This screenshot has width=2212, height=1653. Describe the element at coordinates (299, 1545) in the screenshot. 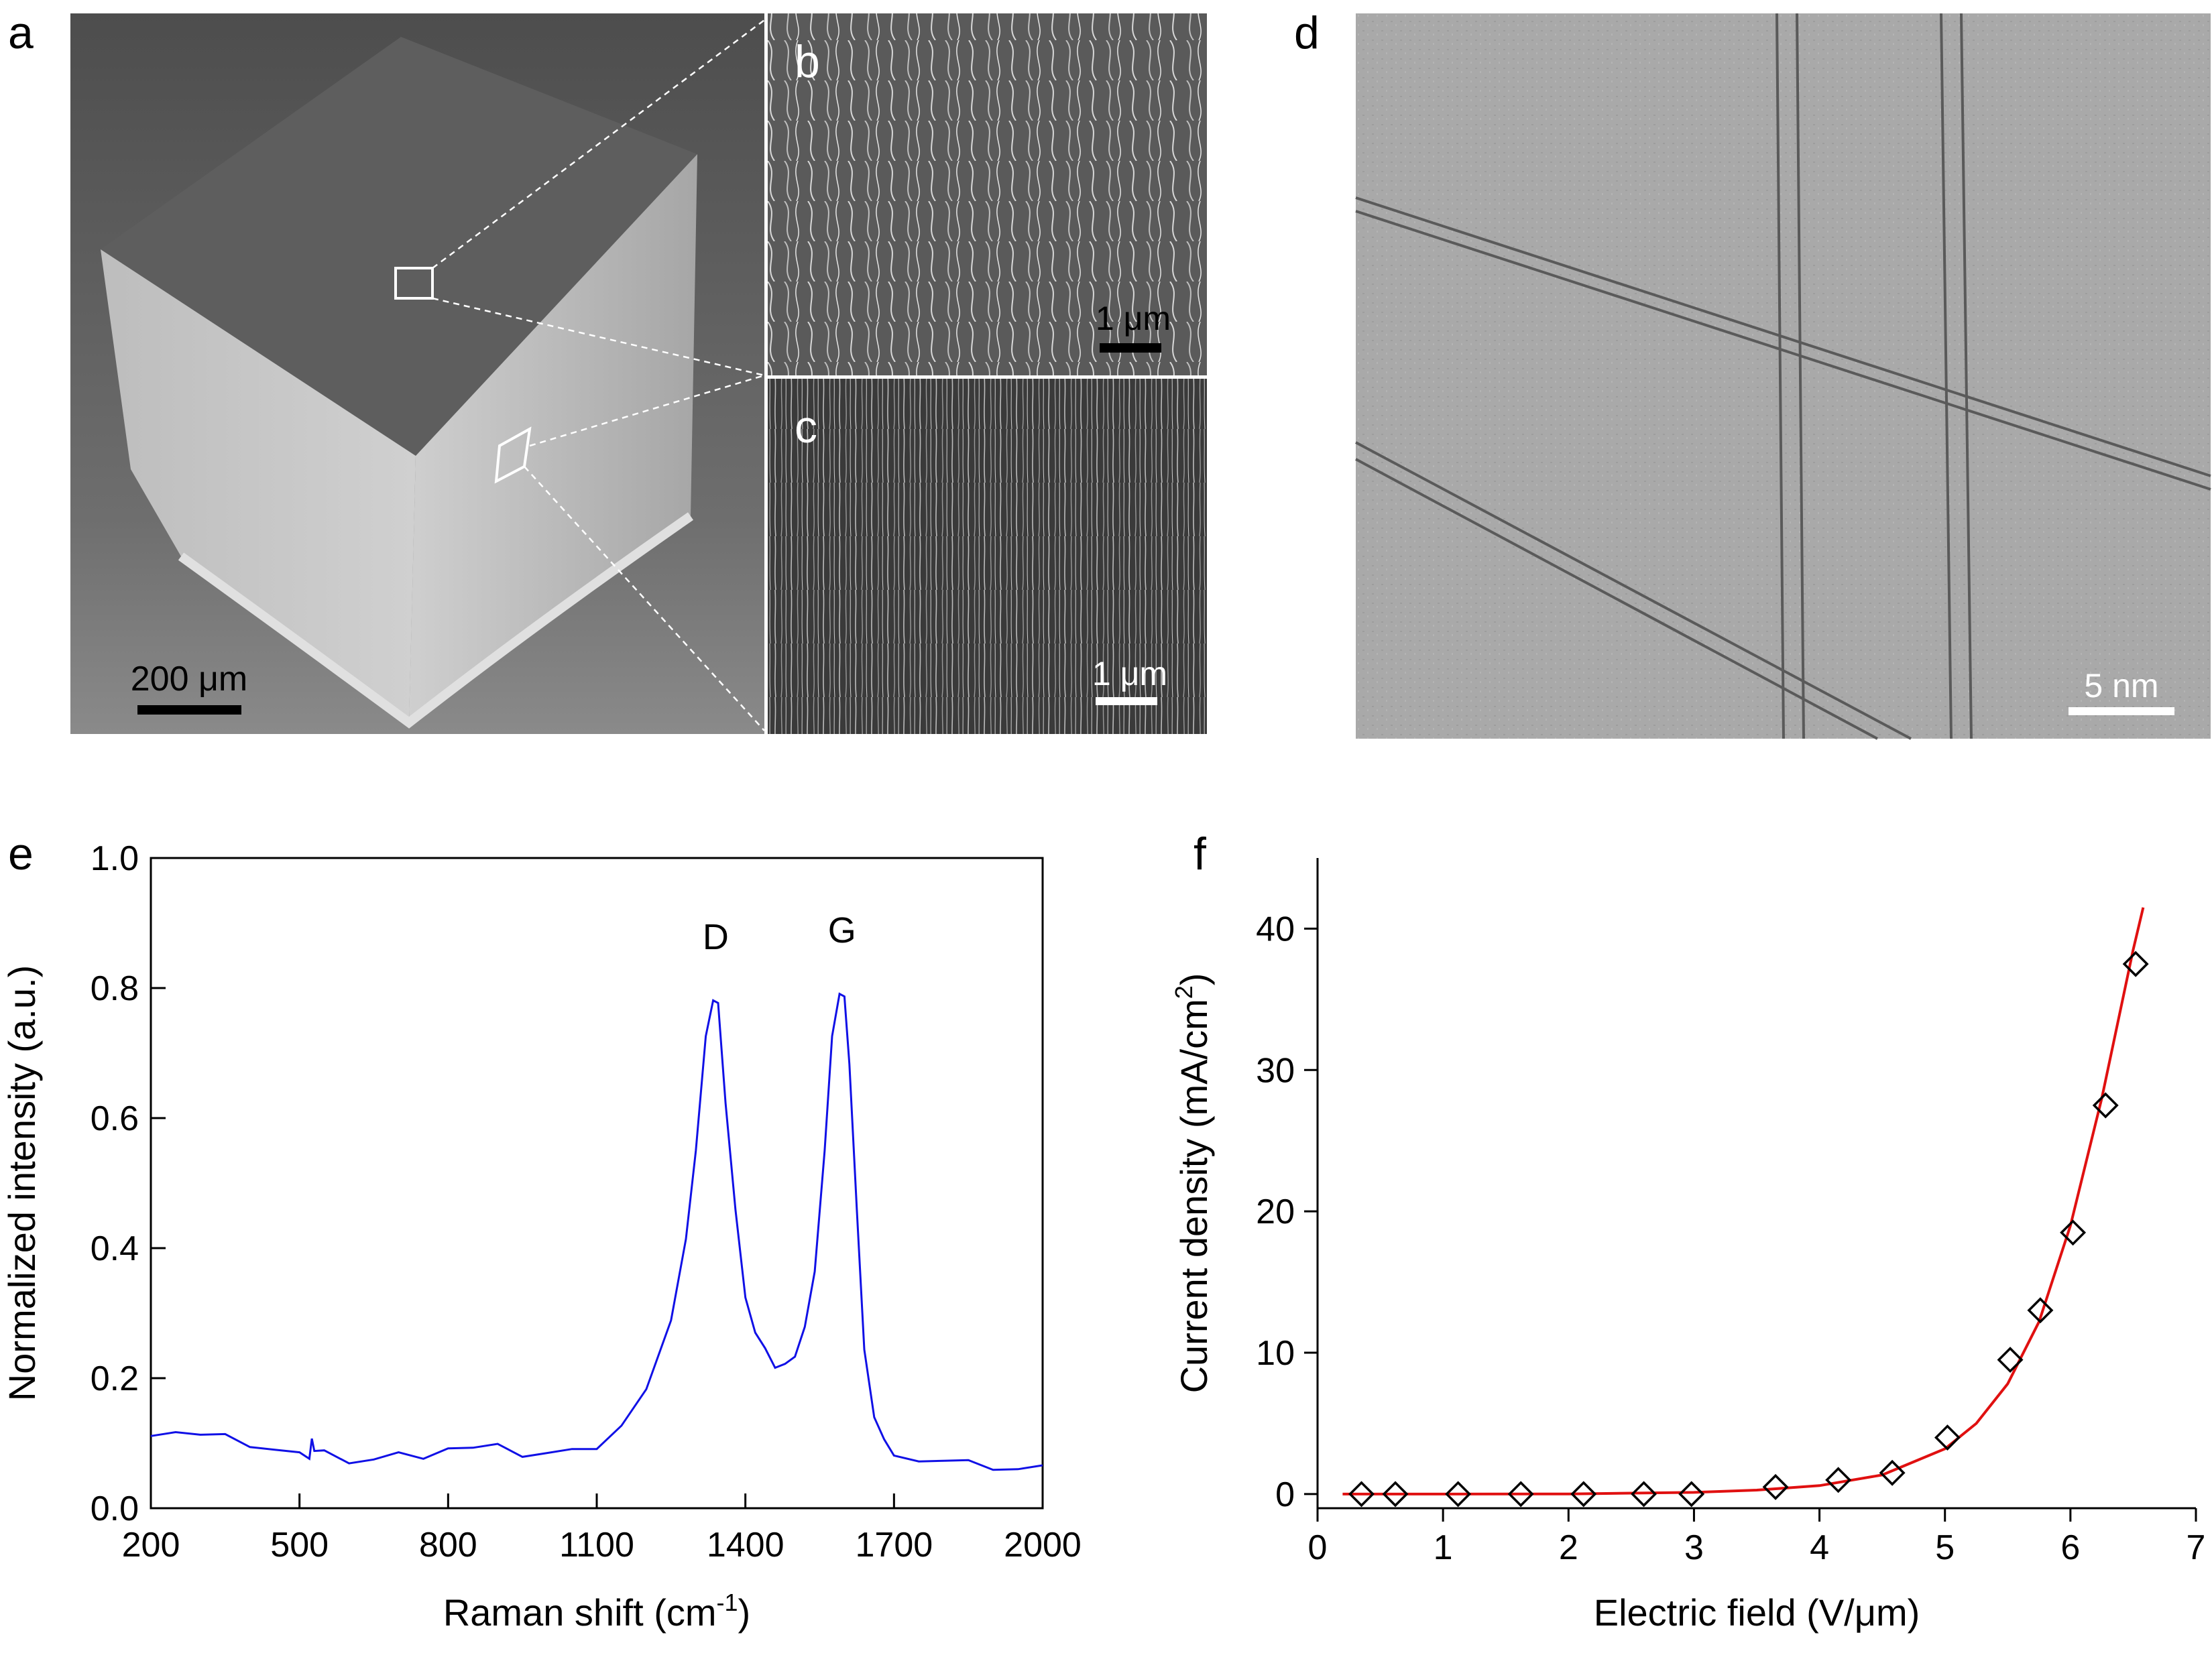

I see `x-tick-label-e: 500` at that location.